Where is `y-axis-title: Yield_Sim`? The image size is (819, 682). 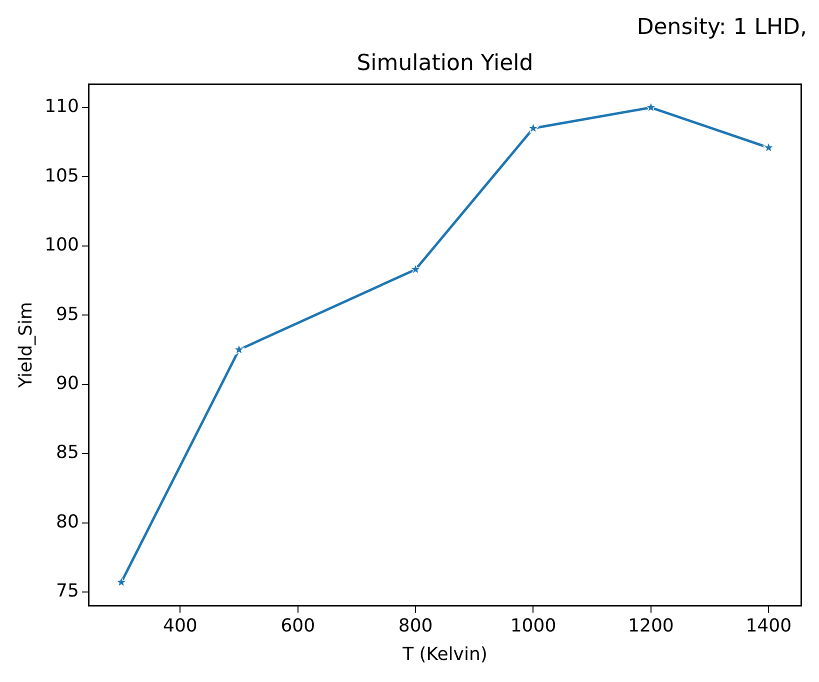
y-axis-title: Yield_Sim is located at coordinates (25, 345).